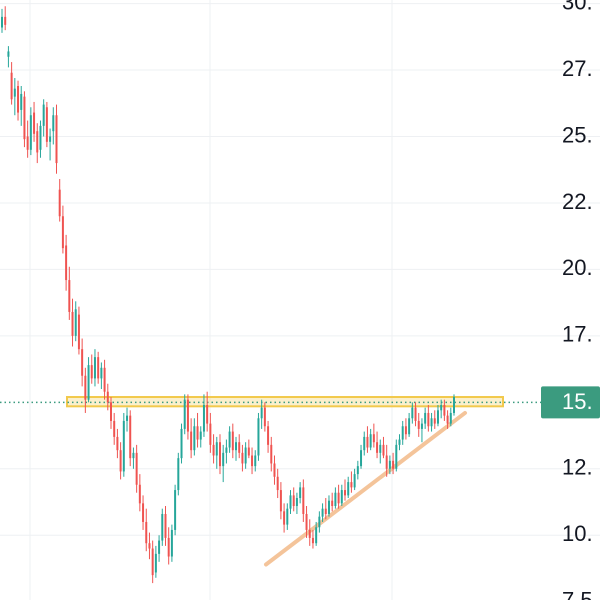 The height and width of the screenshot is (600, 600). What do you see at coordinates (577, 134) in the screenshot?
I see `y-tick-label: 25.` at bounding box center [577, 134].